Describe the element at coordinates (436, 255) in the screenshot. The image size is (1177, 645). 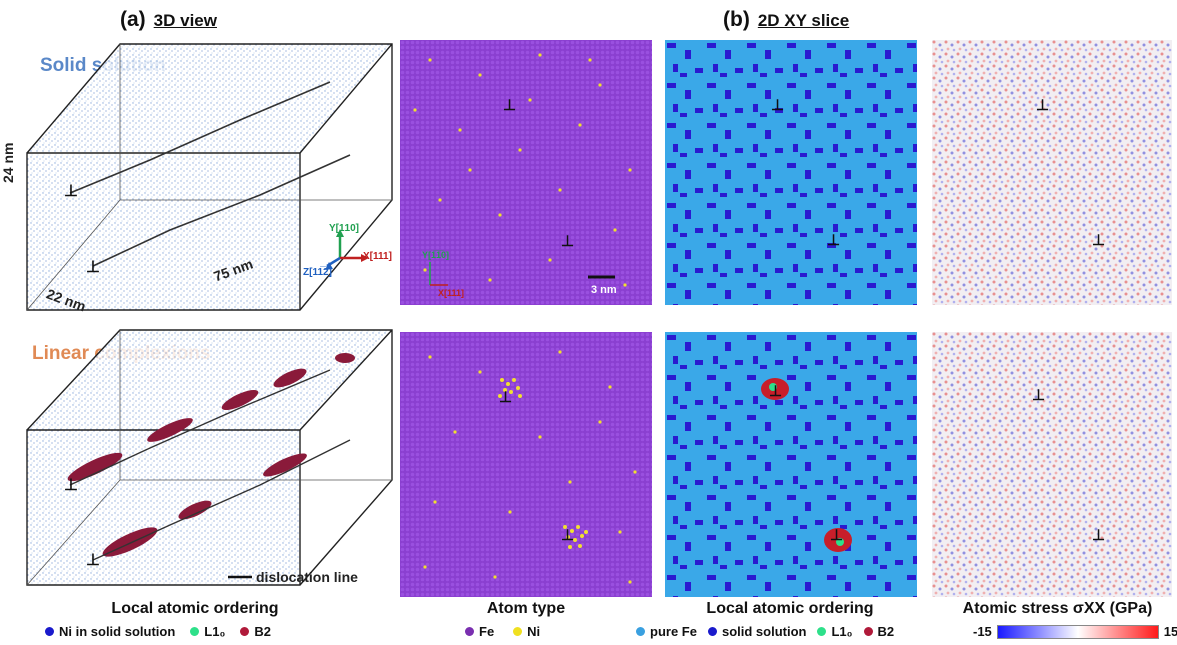
I see `axis-2d-y: Y[1̅1̅0]` at that location.